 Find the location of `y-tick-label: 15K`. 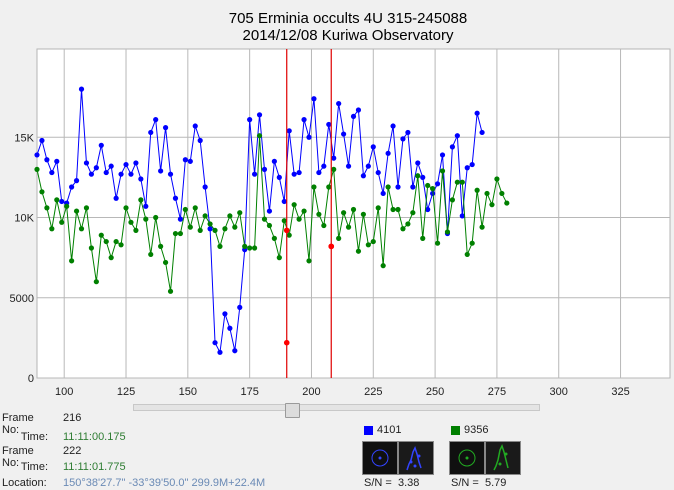

y-tick-label: 15K is located at coordinates (24, 138).